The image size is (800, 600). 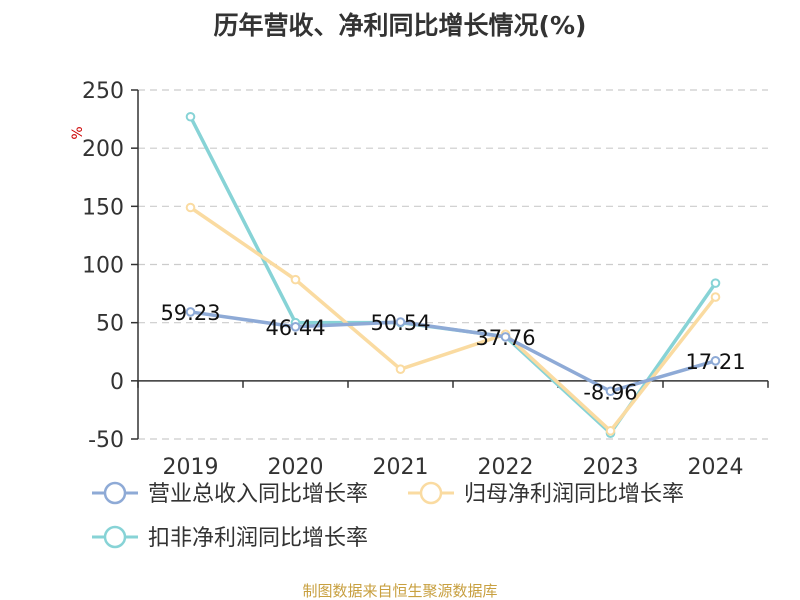 I want to click on y-tick-label: 200, so click(x=103, y=149).